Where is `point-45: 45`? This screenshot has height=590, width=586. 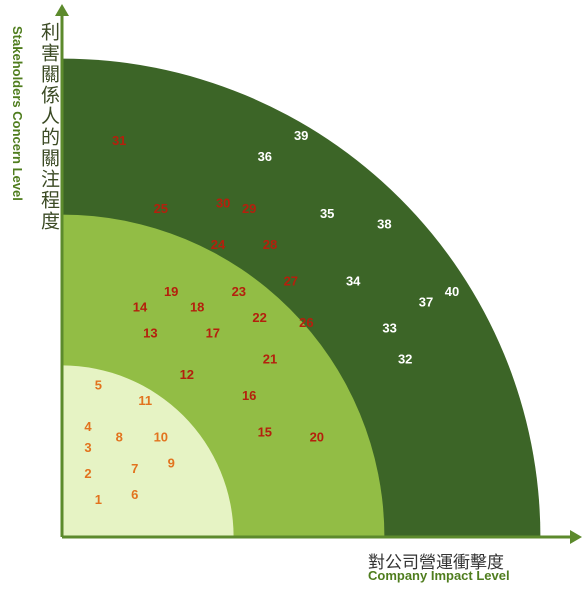 point-45: 45 is located at coordinates (415, 135).